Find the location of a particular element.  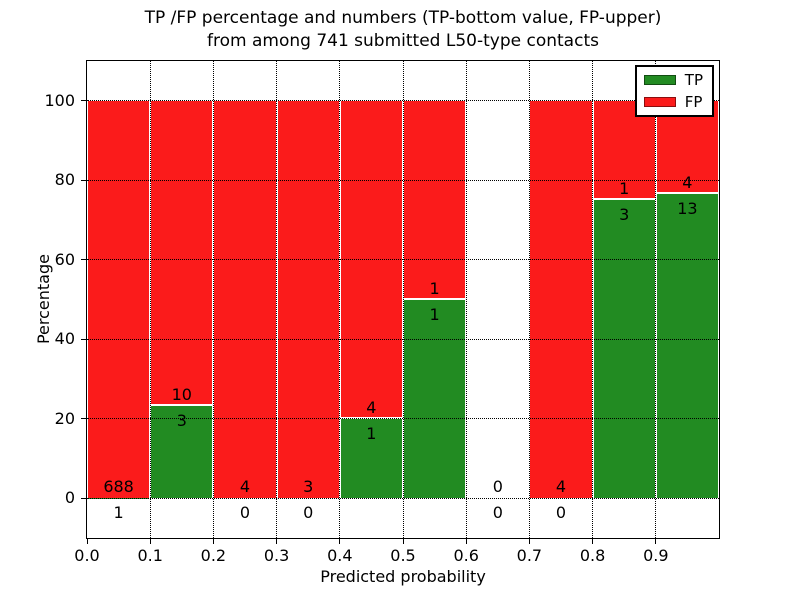

fp-color-swatch is located at coordinates (659, 102).